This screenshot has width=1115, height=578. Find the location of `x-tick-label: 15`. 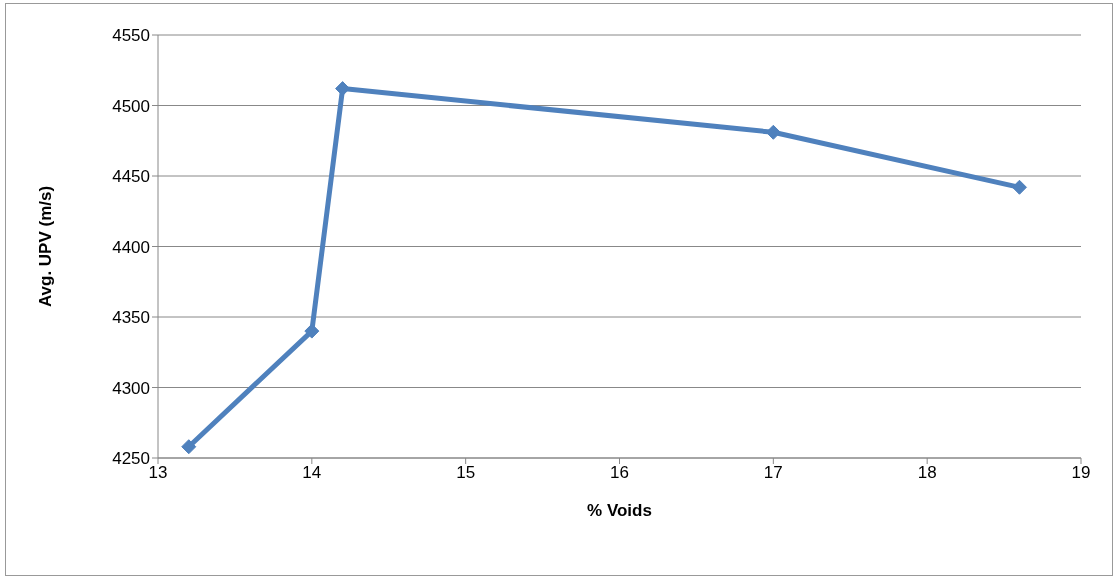

x-tick-label: 15 is located at coordinates (466, 473).